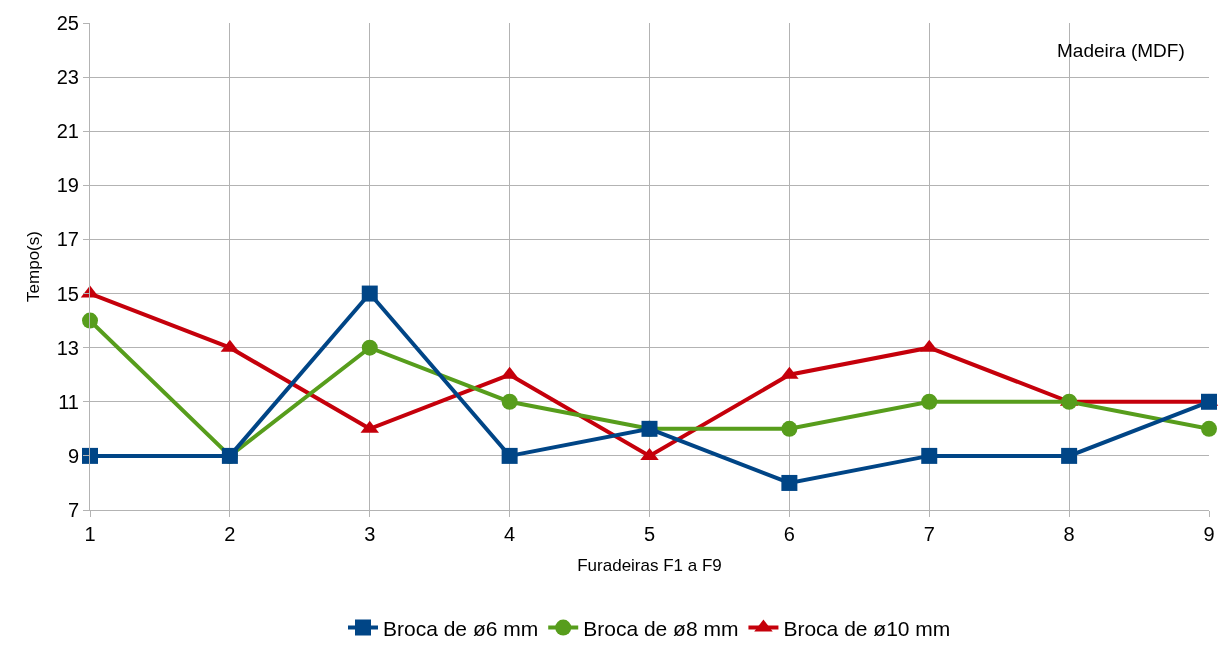 The image size is (1227, 661). What do you see at coordinates (1121, 50) in the screenshot?
I see `annotation: Madeira (MDF)` at bounding box center [1121, 50].